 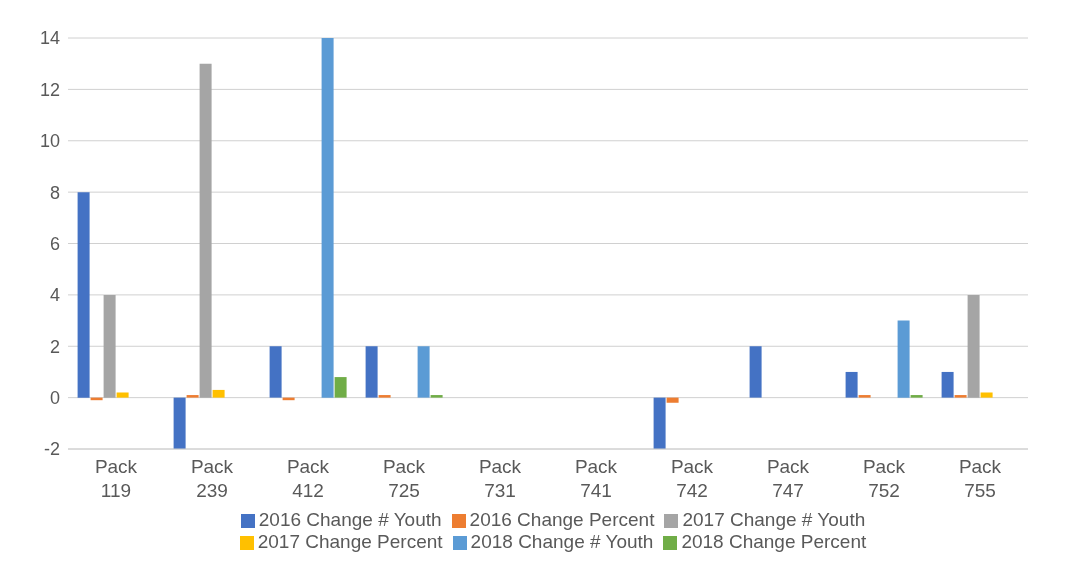 I want to click on y-tick-label: 12, so click(x=49, y=89).